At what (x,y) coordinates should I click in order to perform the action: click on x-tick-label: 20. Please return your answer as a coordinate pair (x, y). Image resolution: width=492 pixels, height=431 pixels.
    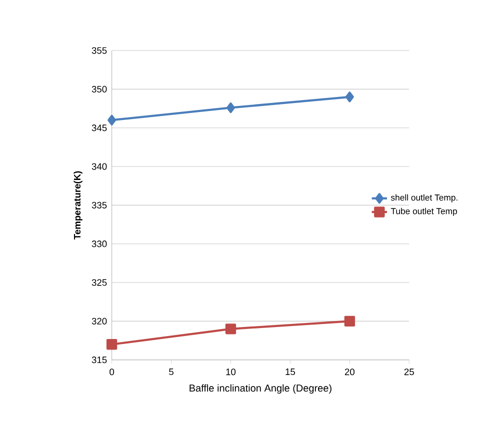
    Looking at the image, I should click on (349, 372).